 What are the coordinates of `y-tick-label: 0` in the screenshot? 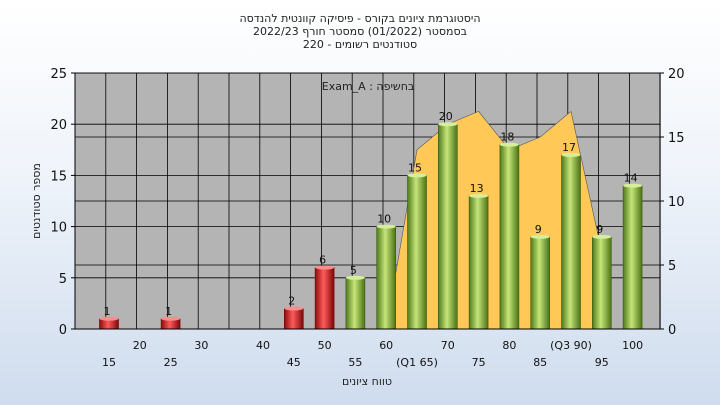 It's located at (63, 330).